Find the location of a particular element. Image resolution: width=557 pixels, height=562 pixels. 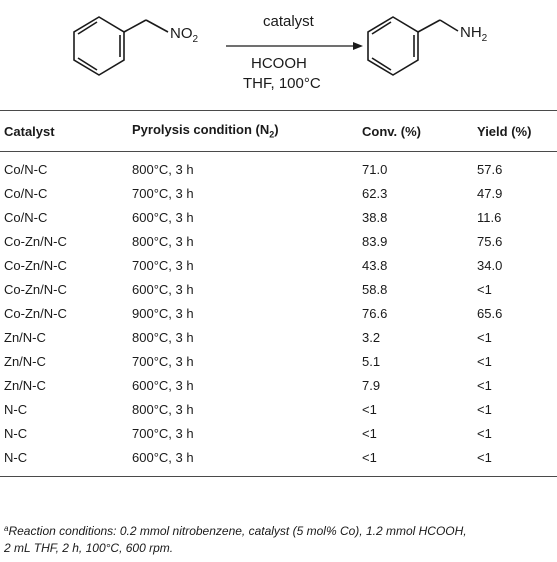

cell-conversion: 62.3 is located at coordinates (375, 193).